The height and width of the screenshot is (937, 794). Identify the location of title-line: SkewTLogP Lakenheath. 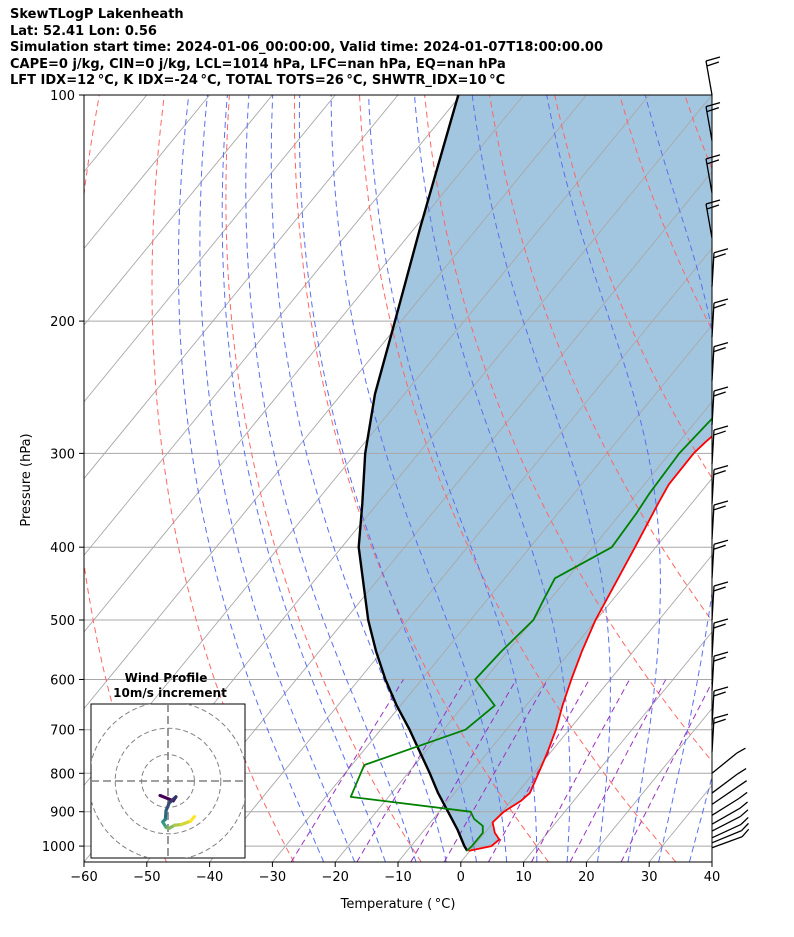
(97, 14).